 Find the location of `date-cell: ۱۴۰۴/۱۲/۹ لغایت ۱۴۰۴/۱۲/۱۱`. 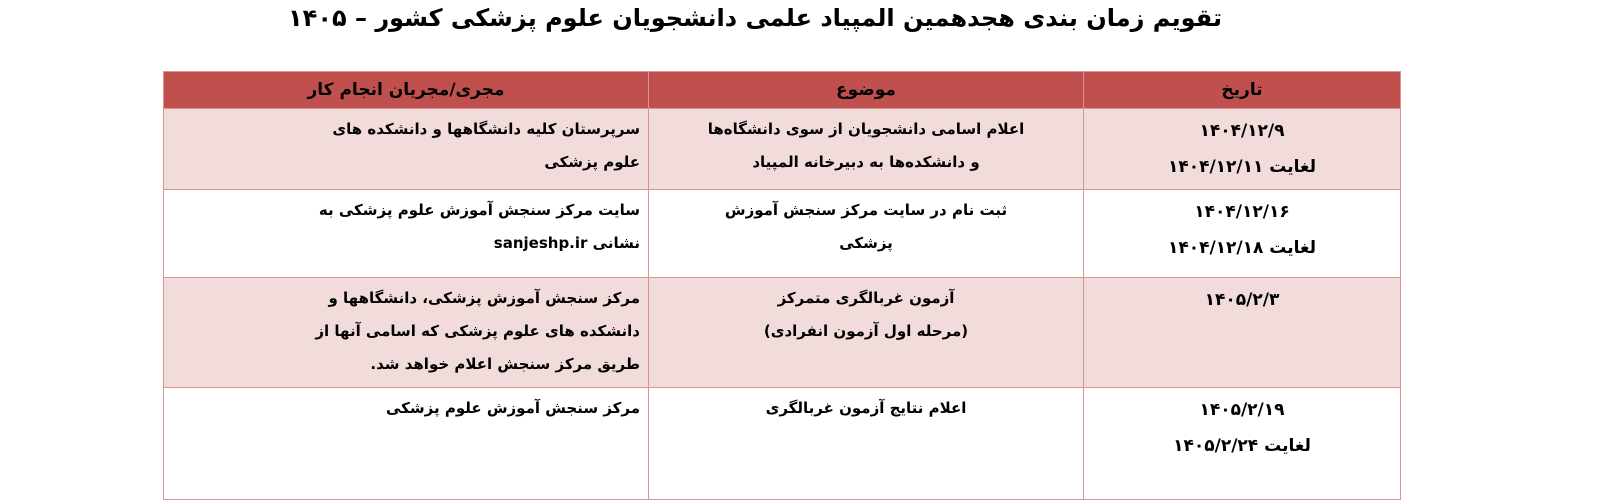

date-cell: ۱۴۰۴/۱۲/۹ لغایت ۱۴۰۴/۱۲/۱۱ is located at coordinates (1242, 149).